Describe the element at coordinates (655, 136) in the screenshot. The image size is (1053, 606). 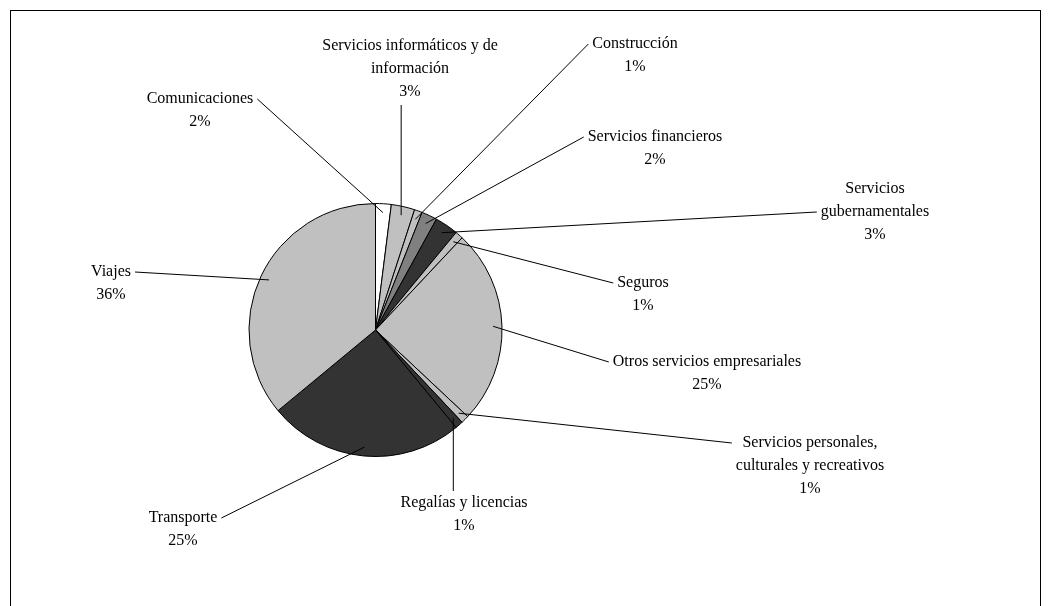
I see `slice-label: Servicios financieros` at that location.